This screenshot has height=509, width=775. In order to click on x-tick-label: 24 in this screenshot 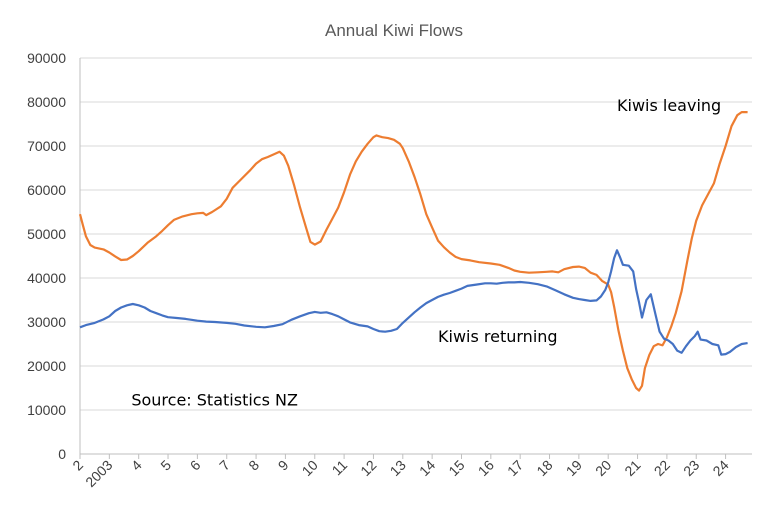, I will do `click(720, 468)`.